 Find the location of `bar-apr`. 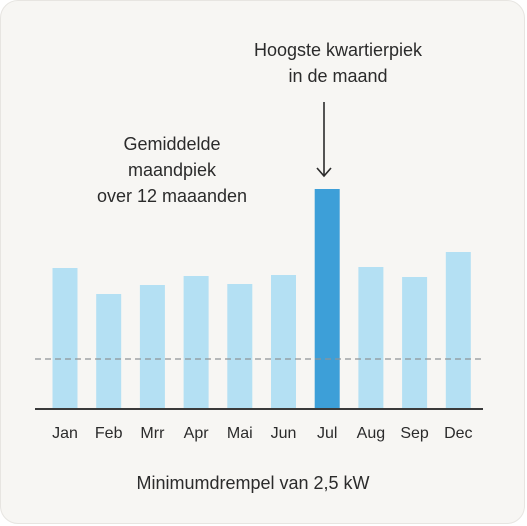

bar-apr is located at coordinates (196, 342).